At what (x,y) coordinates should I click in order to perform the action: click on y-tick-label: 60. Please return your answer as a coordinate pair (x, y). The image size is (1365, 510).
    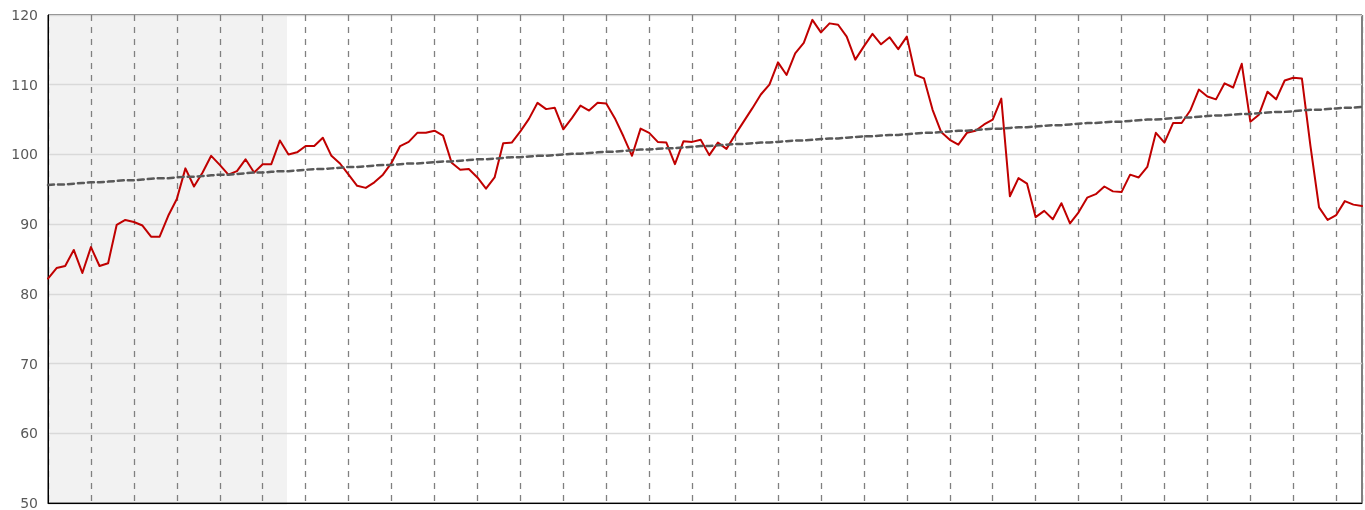
    Looking at the image, I should click on (29, 433).